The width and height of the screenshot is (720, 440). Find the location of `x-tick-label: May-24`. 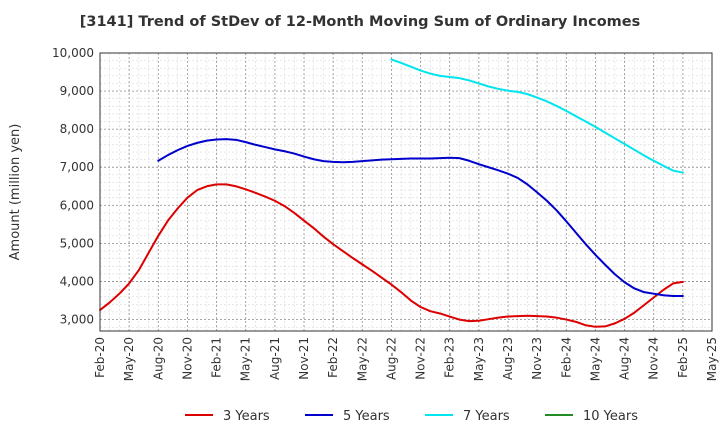

x-tick-label: May-24 is located at coordinates (595, 359).